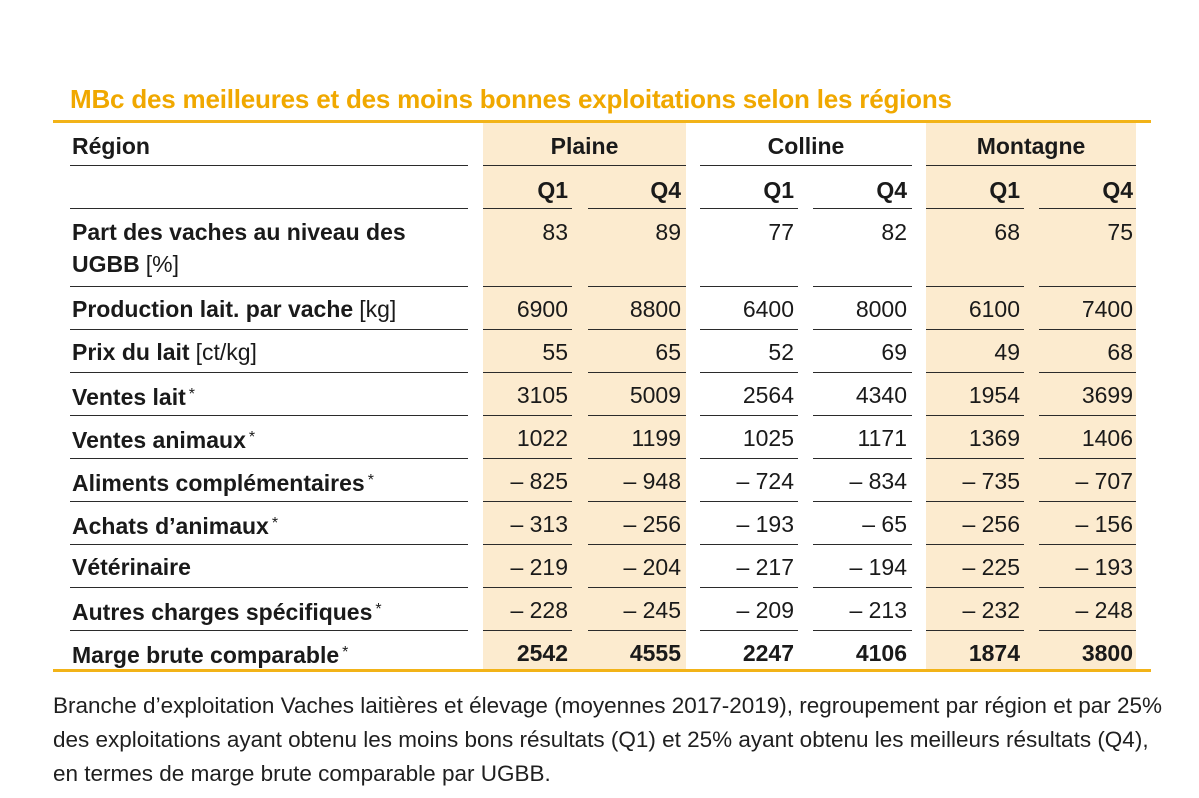 The width and height of the screenshot is (1199, 798). Describe the element at coordinates (652, 610) in the screenshot. I see `table-cell: – 245` at that location.